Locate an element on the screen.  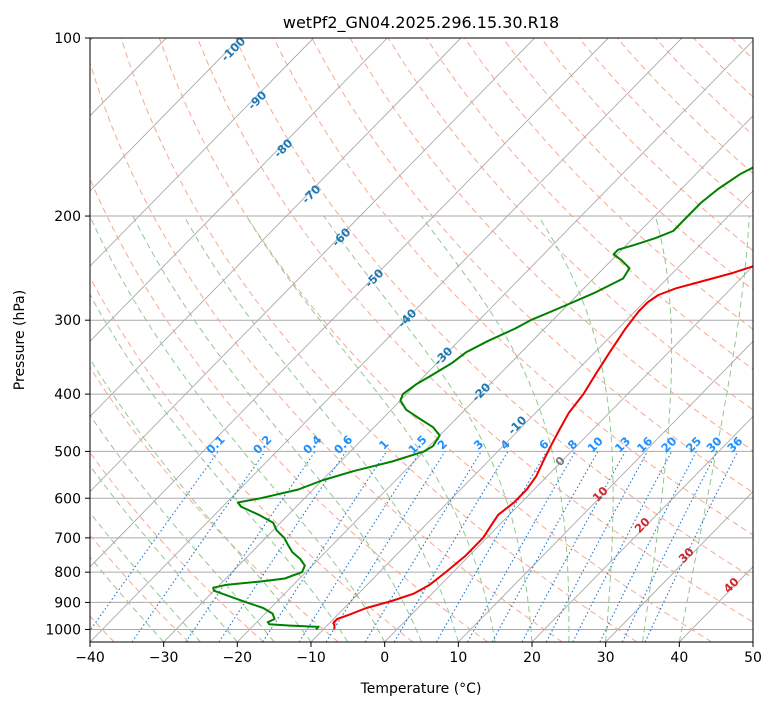
y-tick-label: 100 is located at coordinates (67, 39).